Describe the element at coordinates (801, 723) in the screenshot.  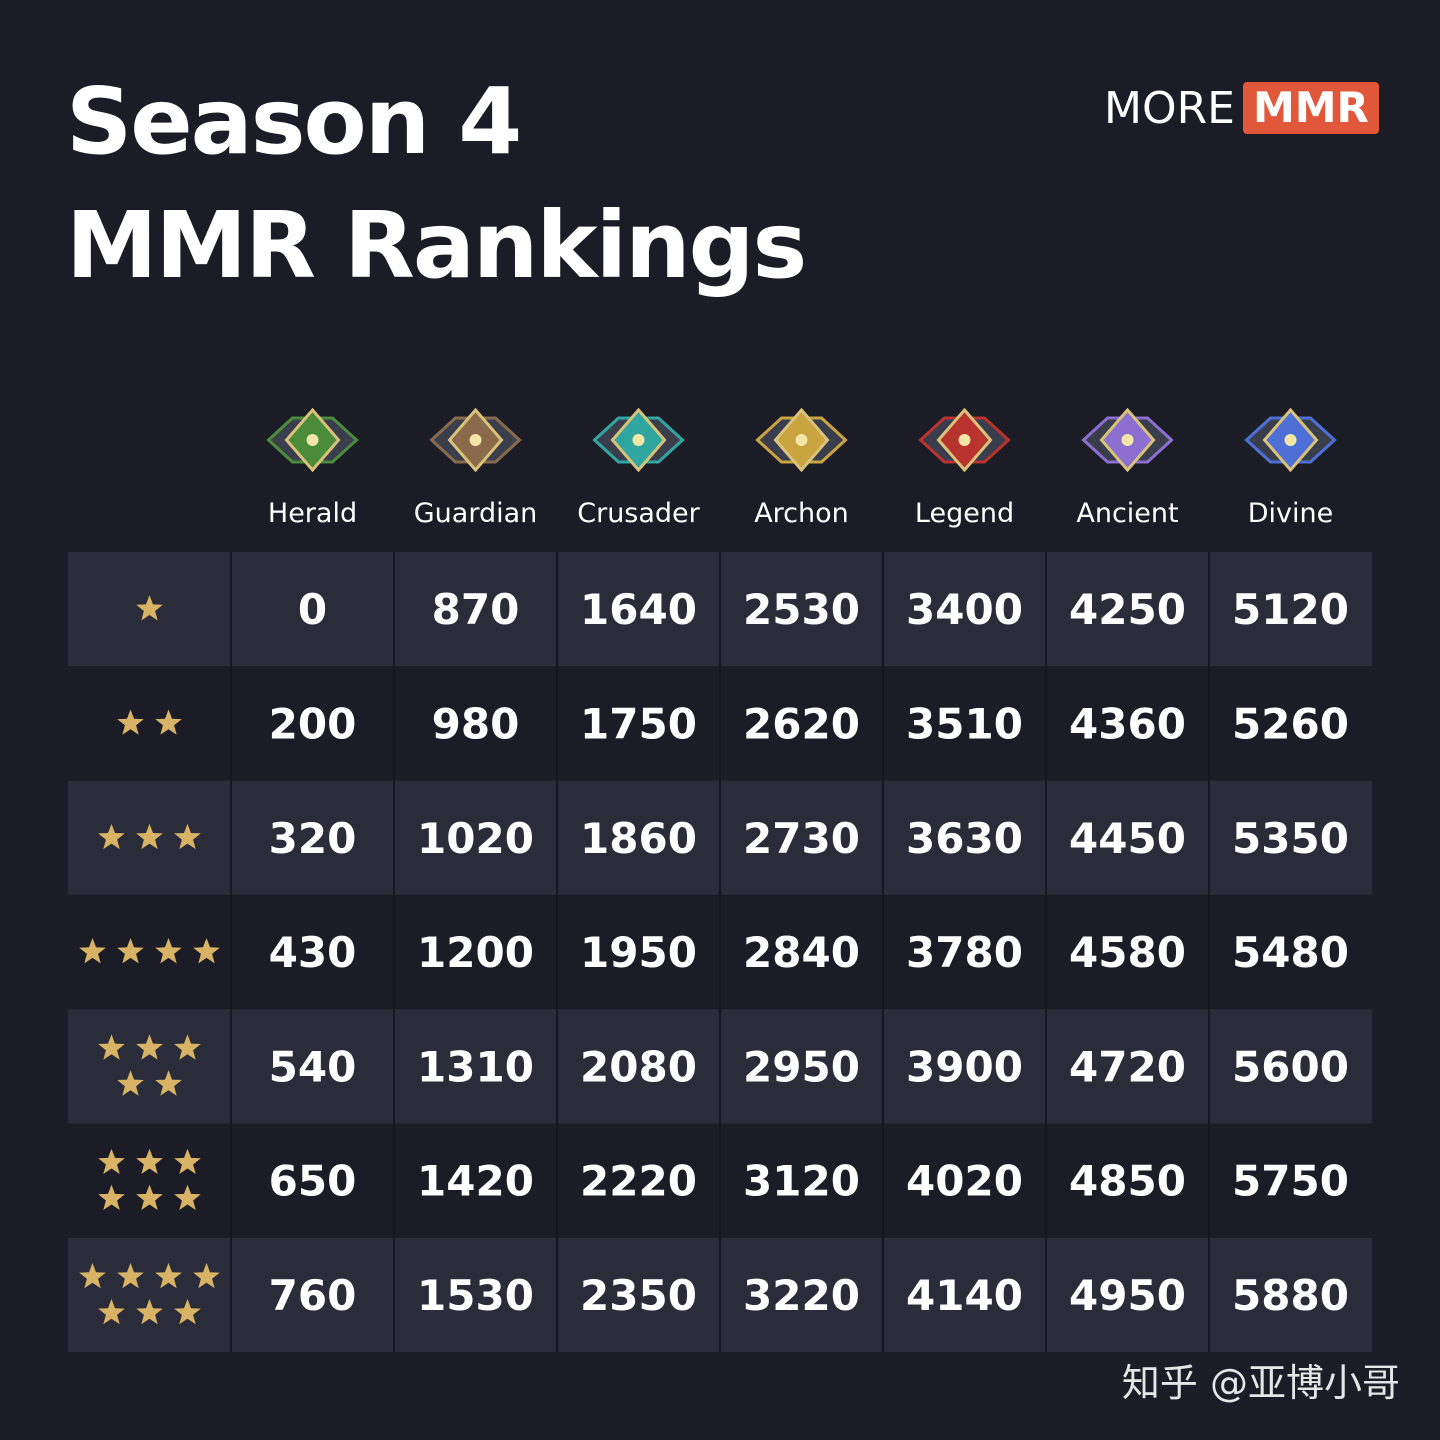
I see `mmr-value: 2620` at that location.